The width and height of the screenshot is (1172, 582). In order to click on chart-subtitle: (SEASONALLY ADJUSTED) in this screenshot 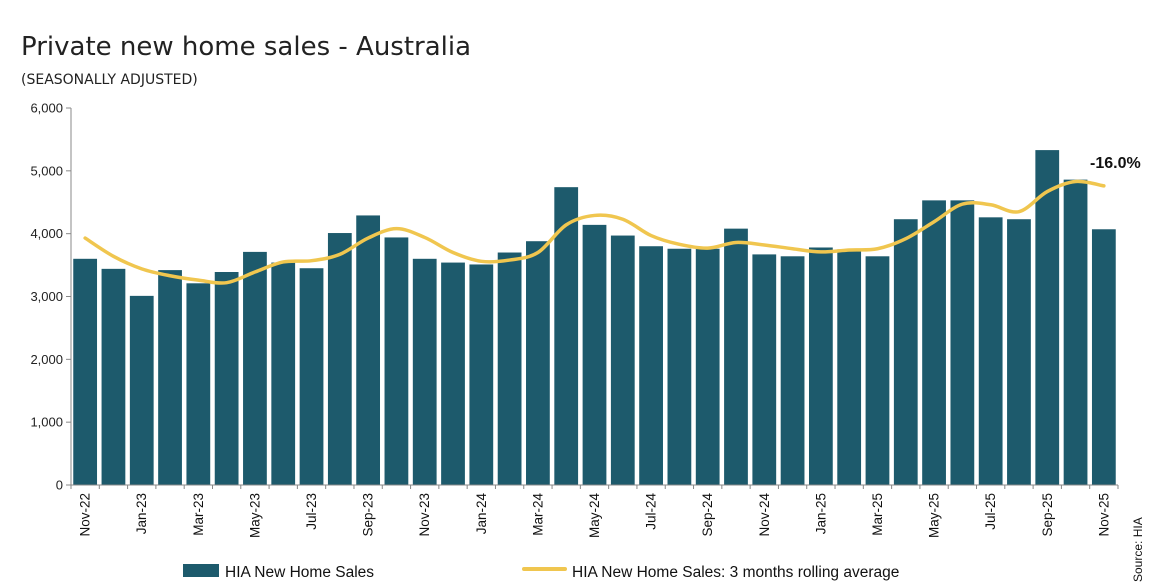, I will do `click(109, 80)`.